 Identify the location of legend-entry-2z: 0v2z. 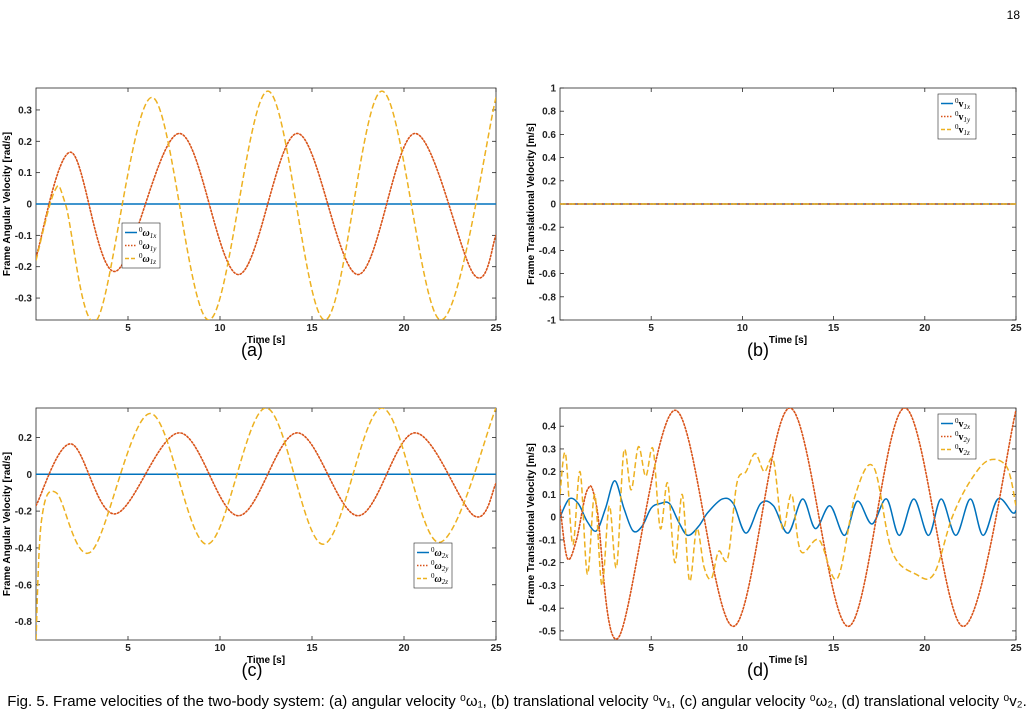
(962, 450).